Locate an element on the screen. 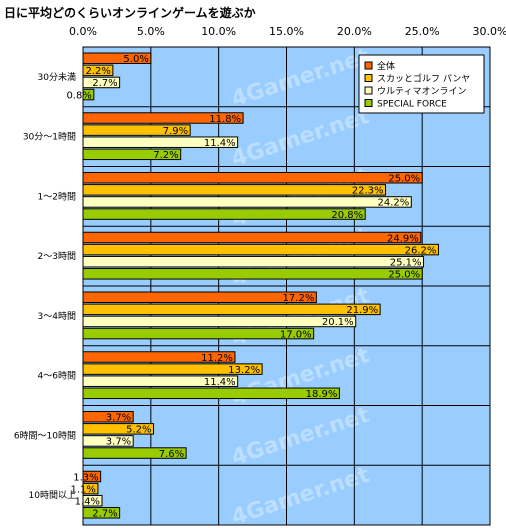 The height and width of the screenshot is (528, 506). x-tick-label: 5.0% is located at coordinates (151, 31).